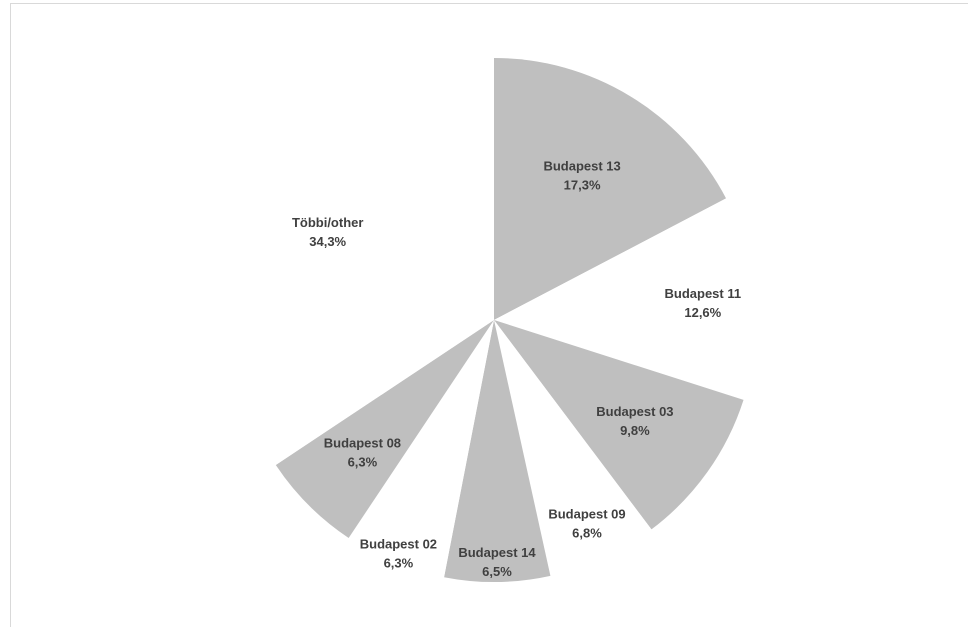  What do you see at coordinates (362, 442) in the screenshot?
I see `slice-name: Budapest 08` at bounding box center [362, 442].